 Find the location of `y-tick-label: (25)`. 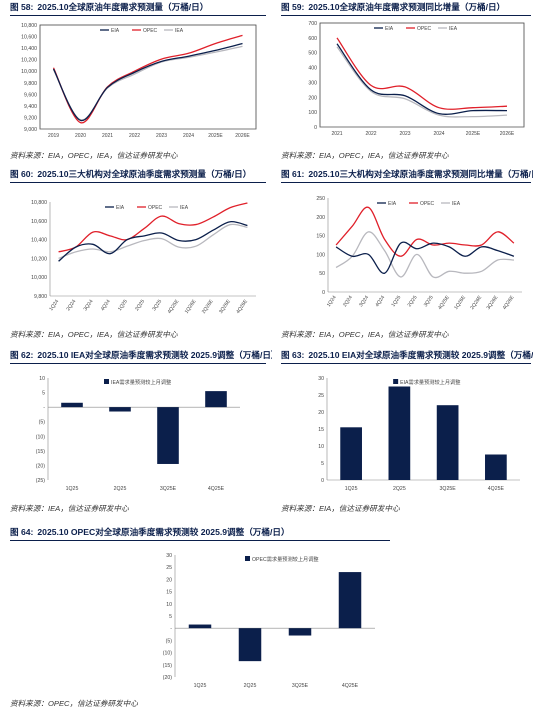

y-tick-label: (25) is located at coordinates (40, 481).